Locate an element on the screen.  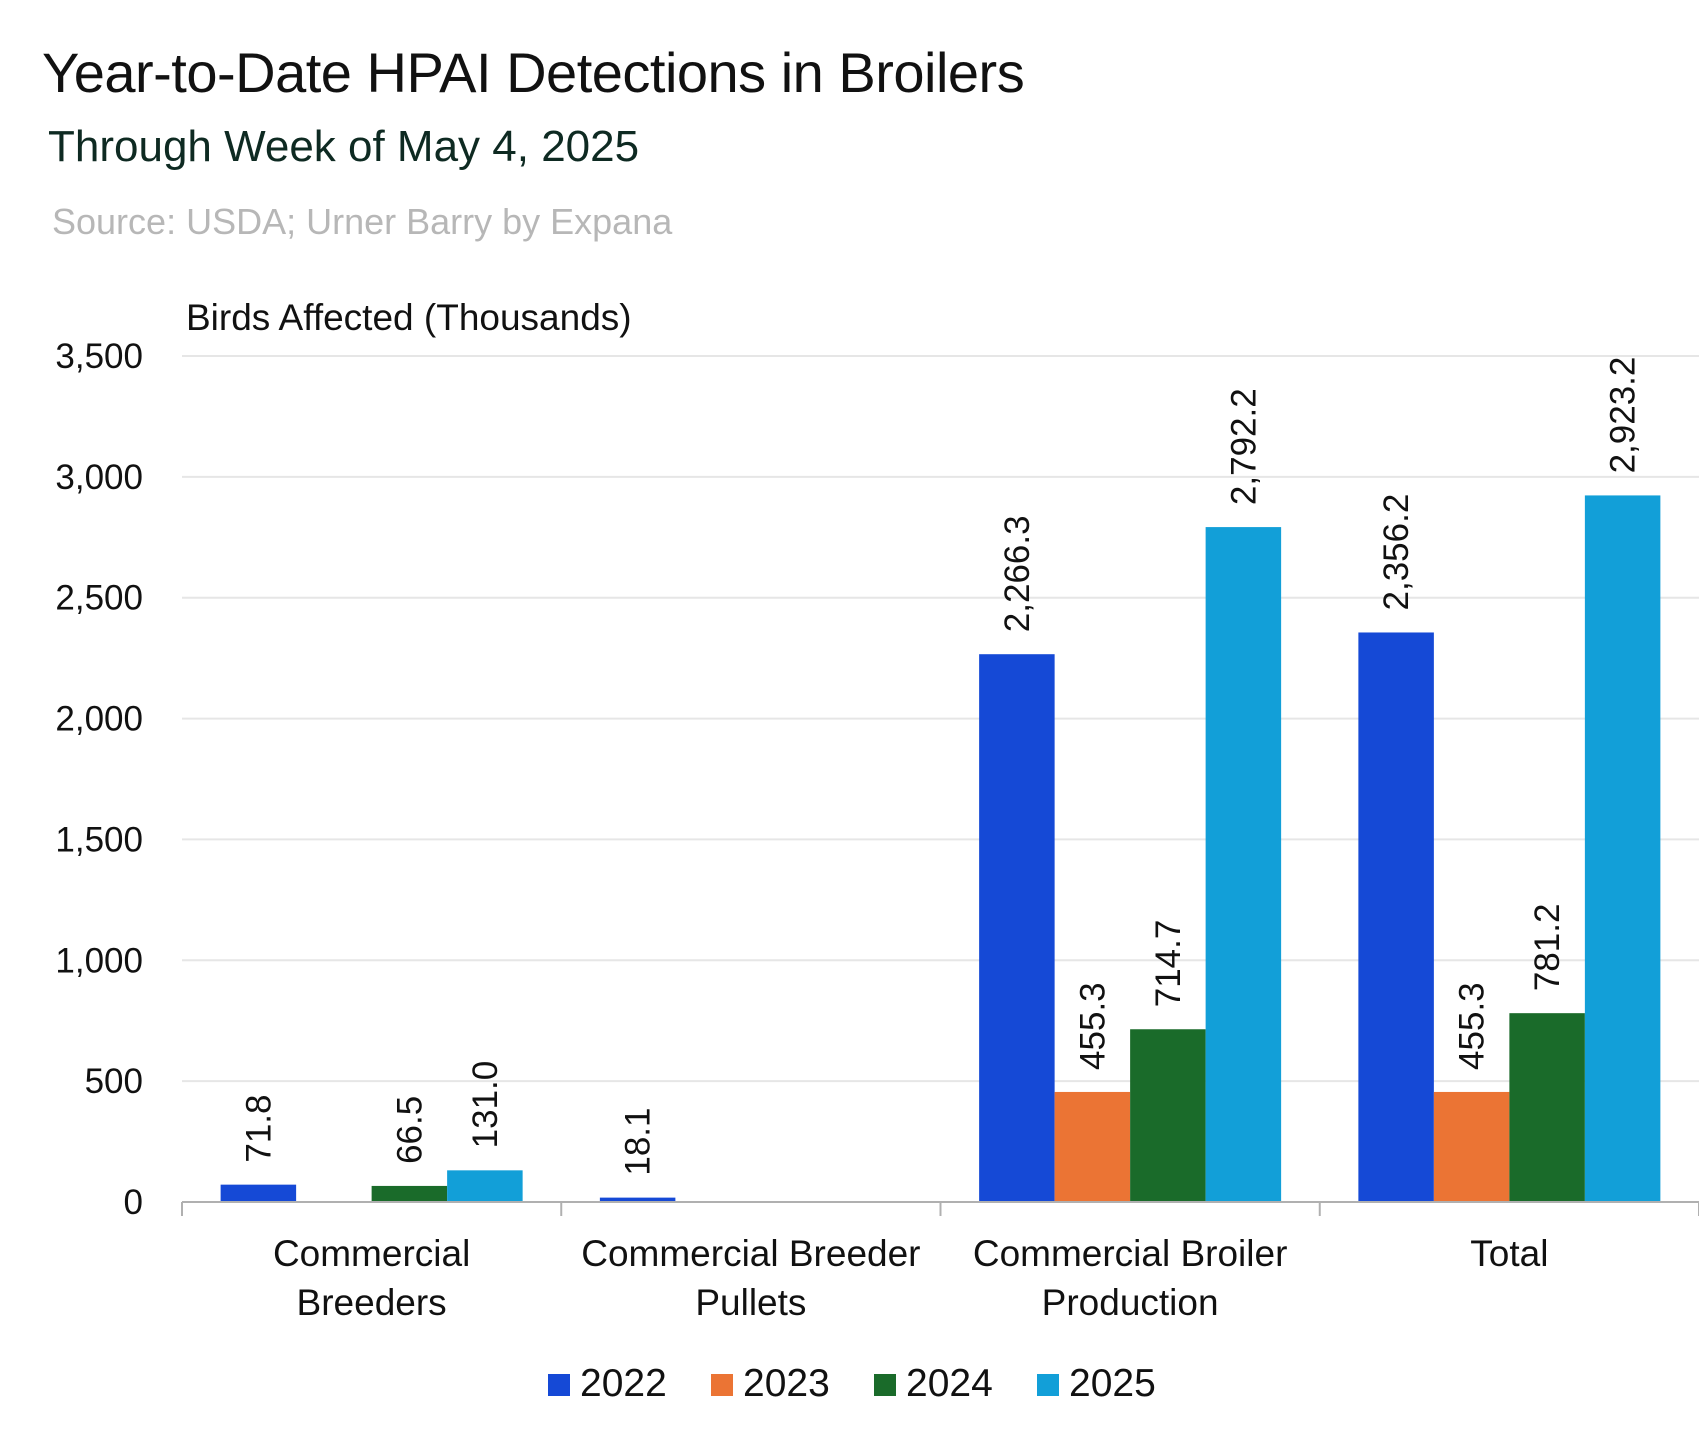
y-tick-label: 3,000 is located at coordinates (99, 477).